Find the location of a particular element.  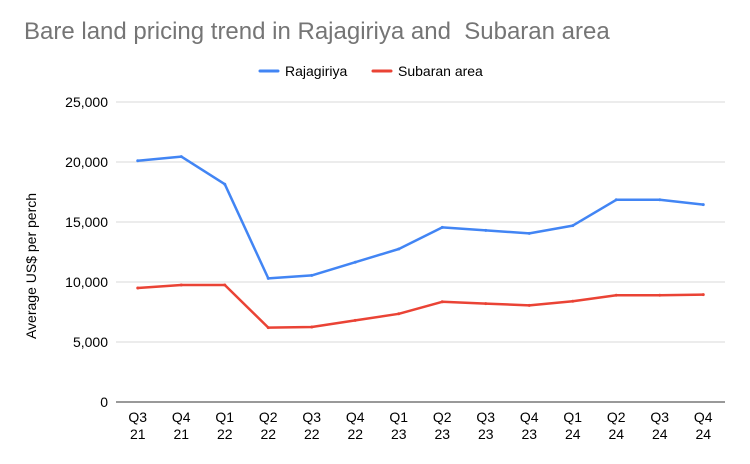

legend-label-subaran-area: Subaran area is located at coordinates (440, 71).